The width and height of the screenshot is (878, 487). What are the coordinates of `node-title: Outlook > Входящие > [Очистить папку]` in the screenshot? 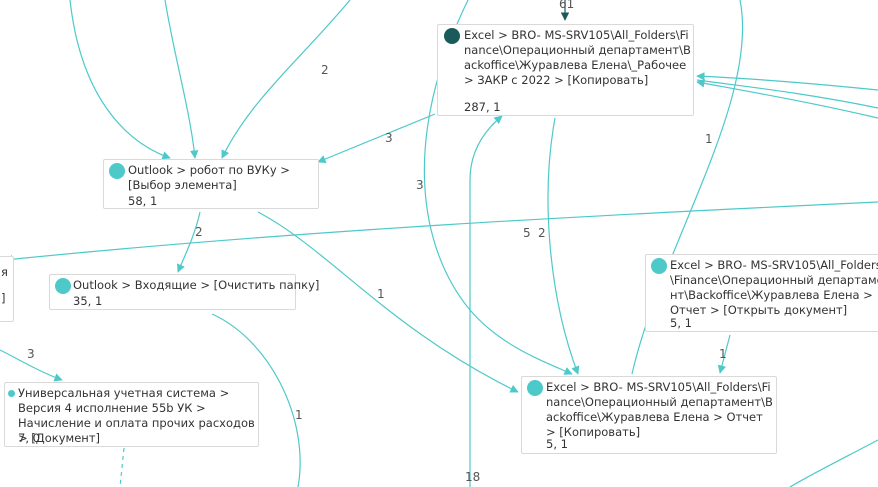 It's located at (196, 285).